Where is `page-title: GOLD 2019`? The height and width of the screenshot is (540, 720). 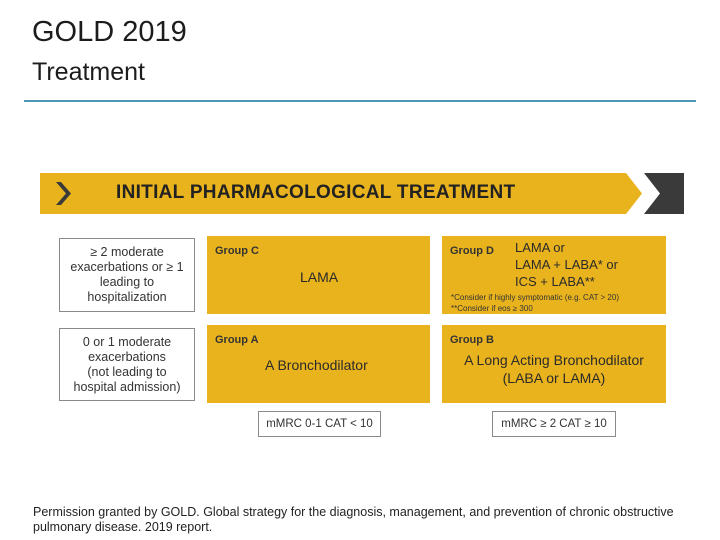 page-title: GOLD 2019 is located at coordinates (109, 32).